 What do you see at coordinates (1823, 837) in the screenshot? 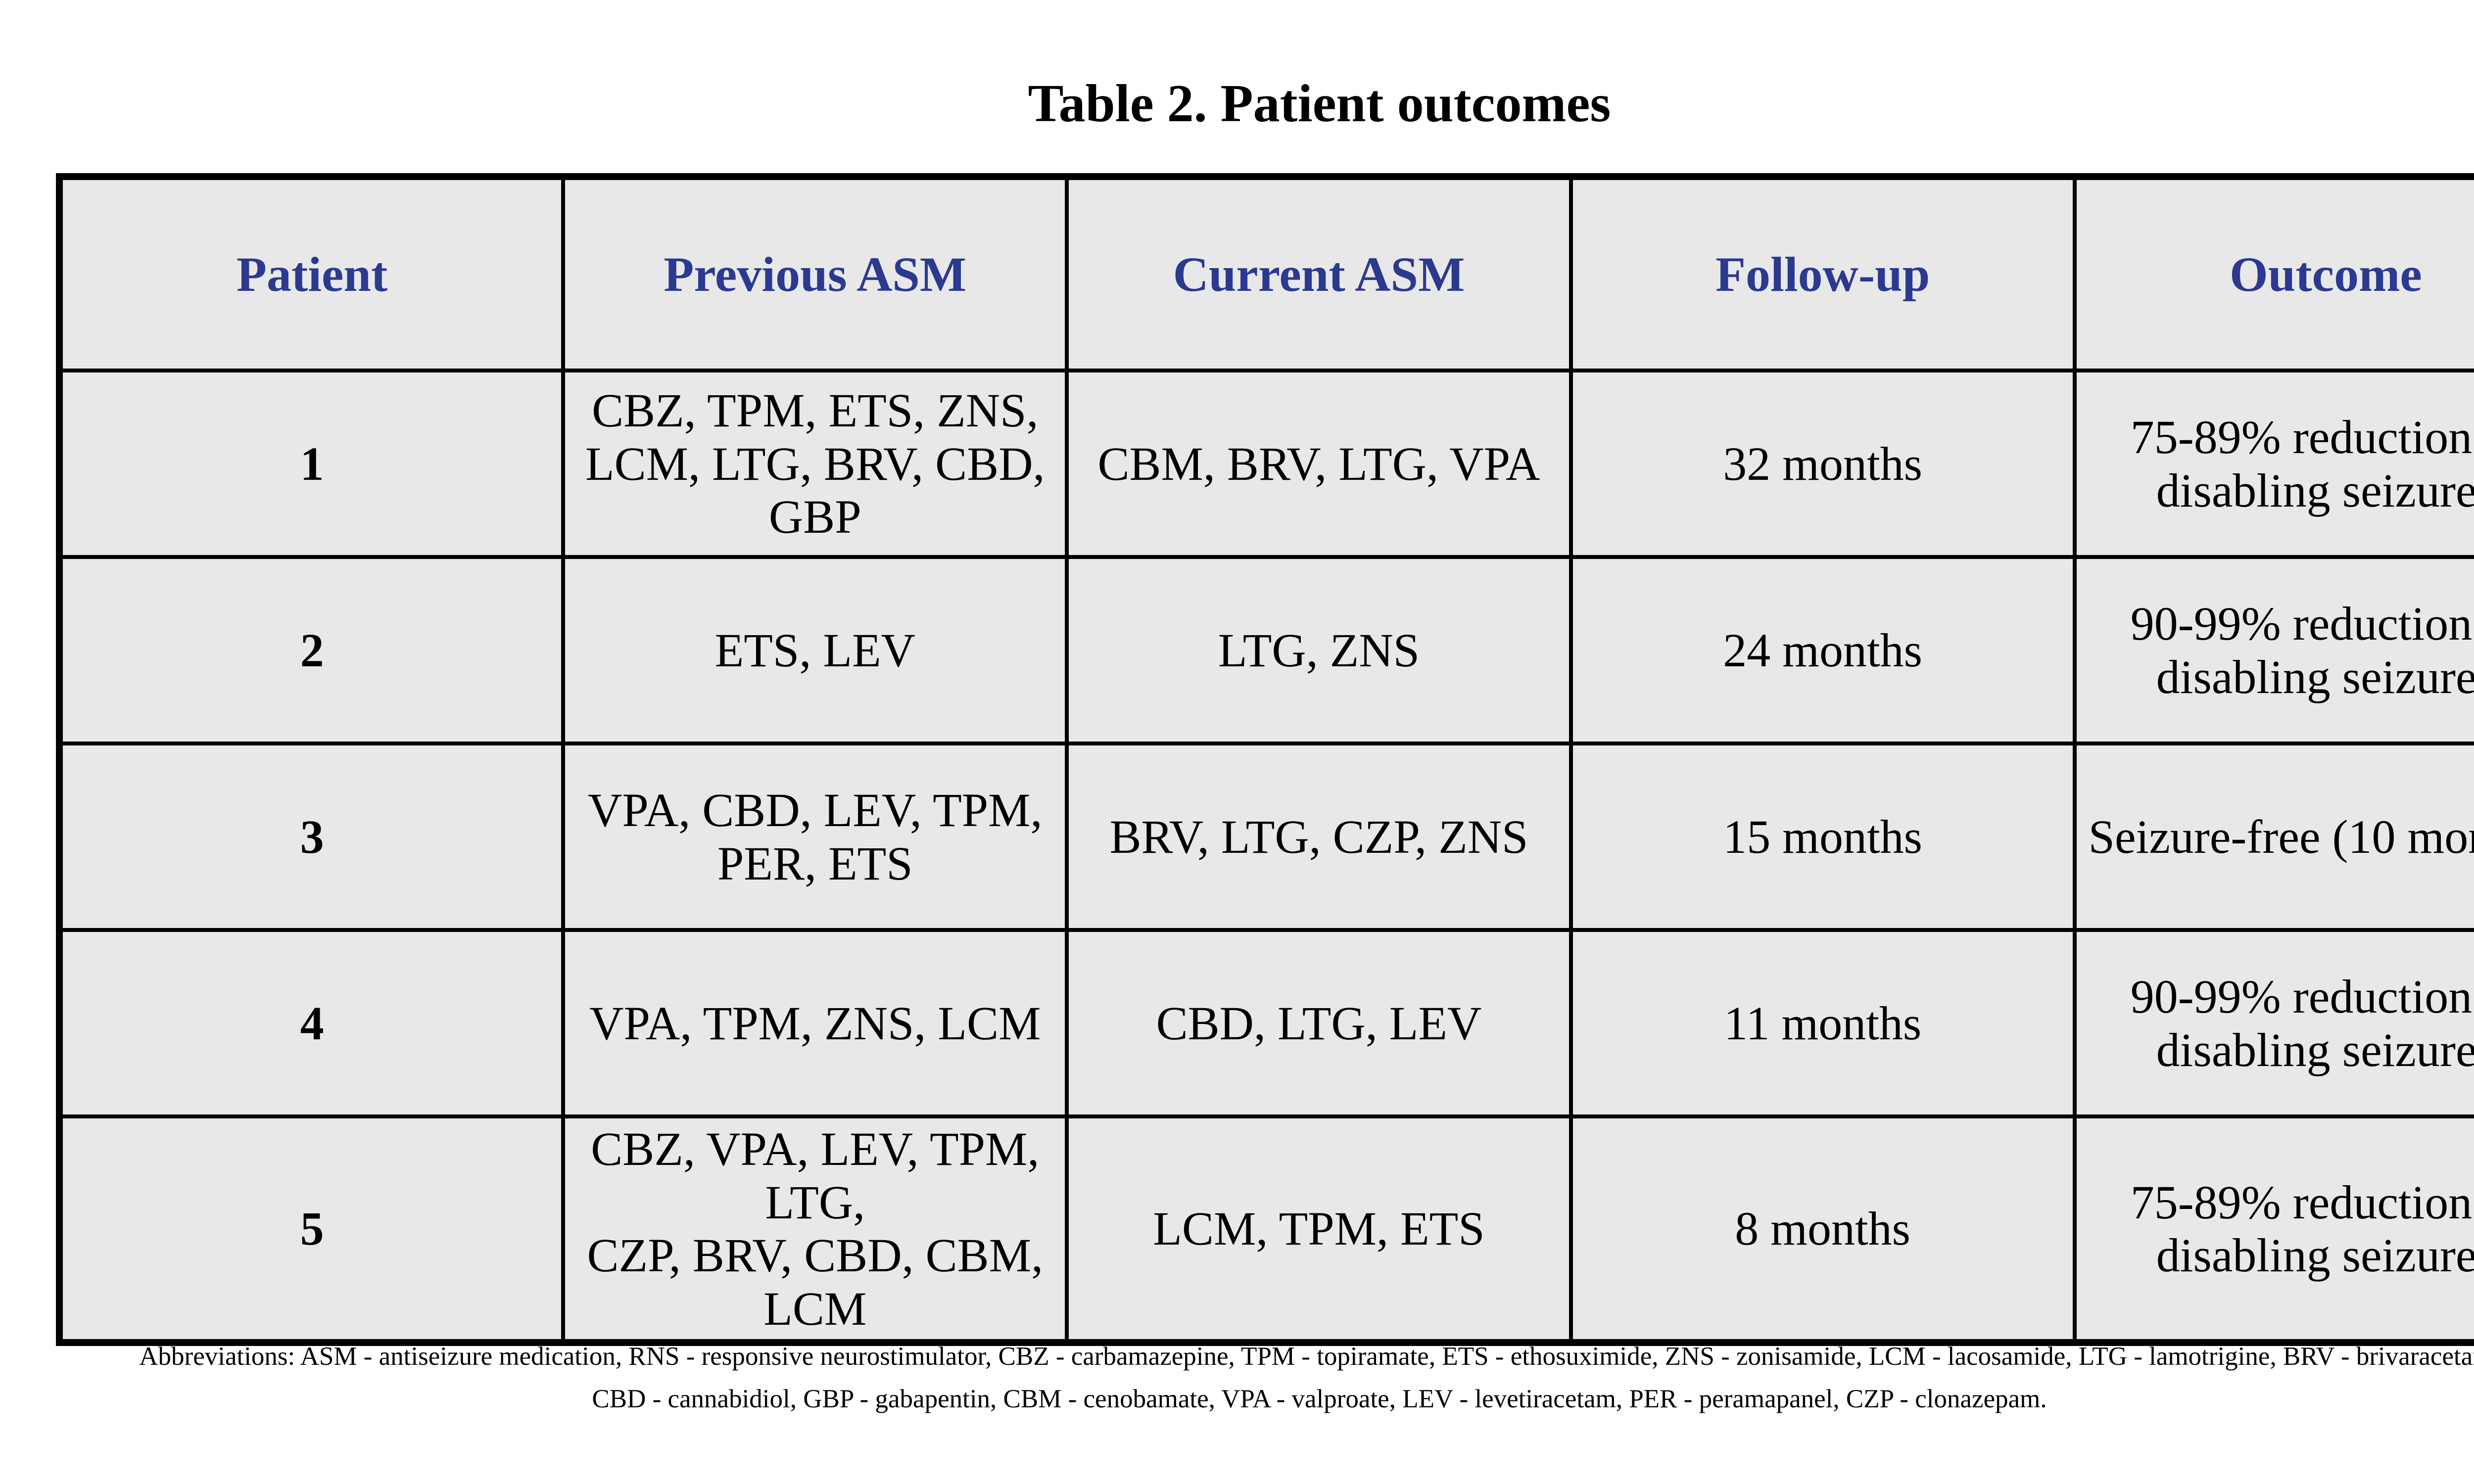
I see `cell-follow-up: 15 months` at bounding box center [1823, 837].